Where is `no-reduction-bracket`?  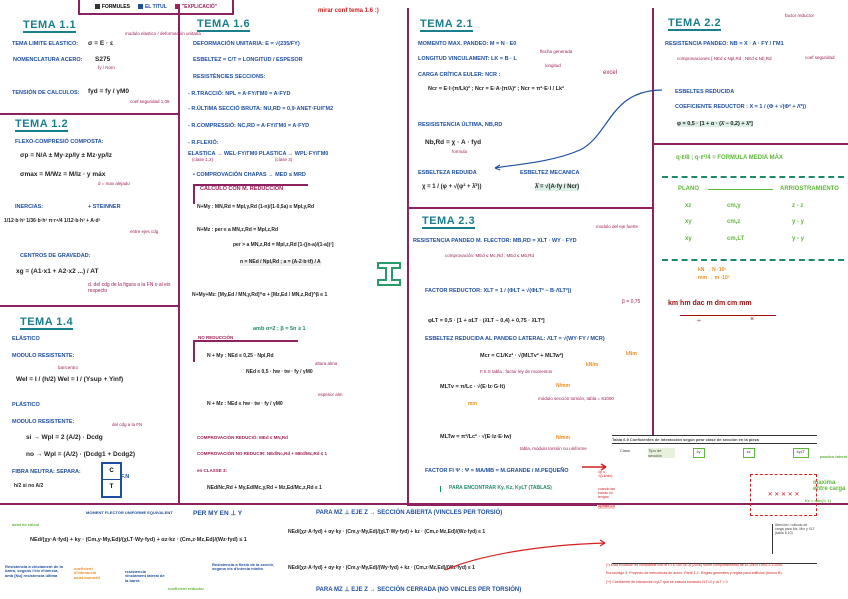 no-reduction-bracket is located at coordinates (245, 351).